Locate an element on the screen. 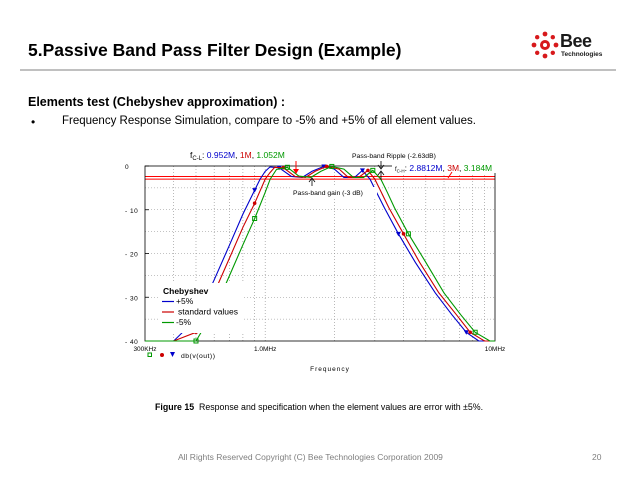 Image resolution: width=638 pixels, height=478 pixels. page-number: 20 is located at coordinates (597, 457).